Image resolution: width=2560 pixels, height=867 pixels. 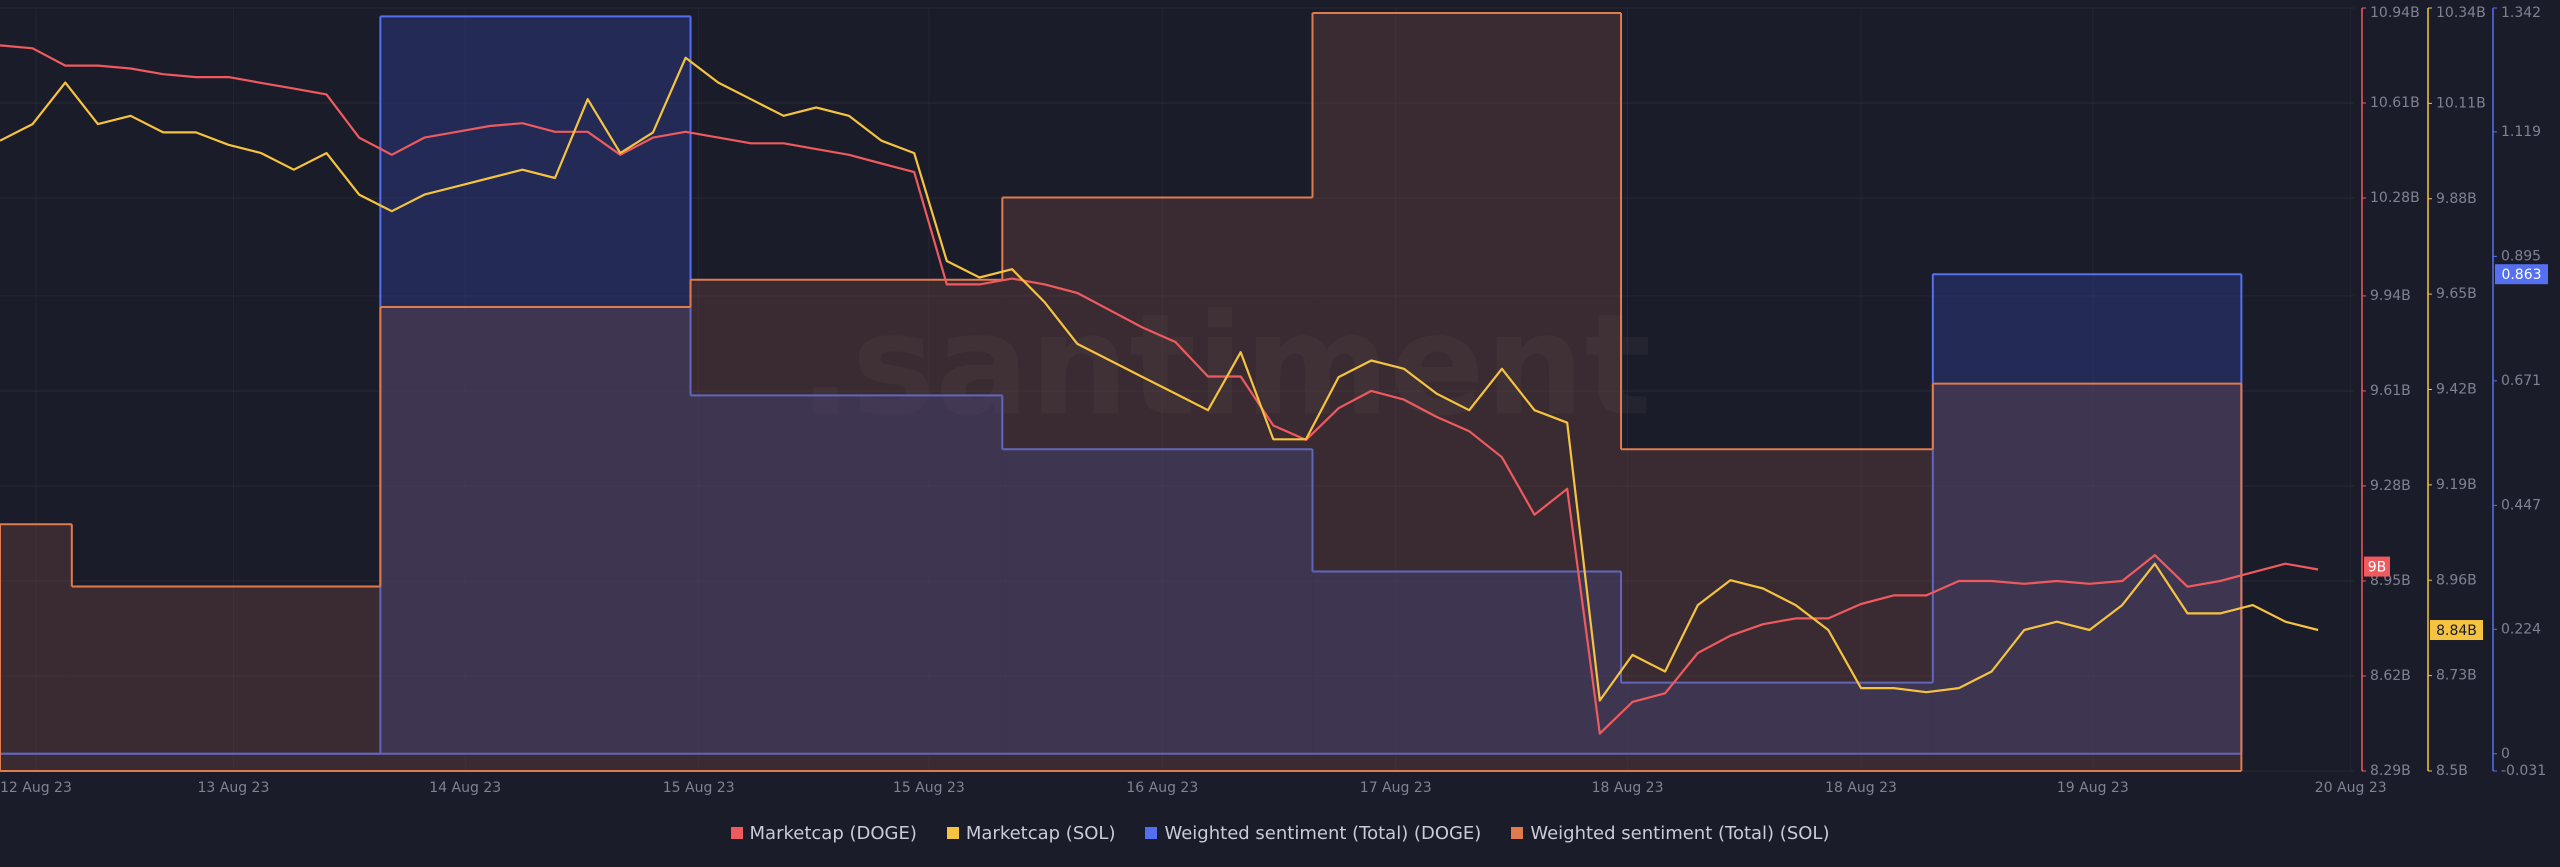 What do you see at coordinates (36, 788) in the screenshot?
I see `x-tick-label: 12 Aug 23` at bounding box center [36, 788].